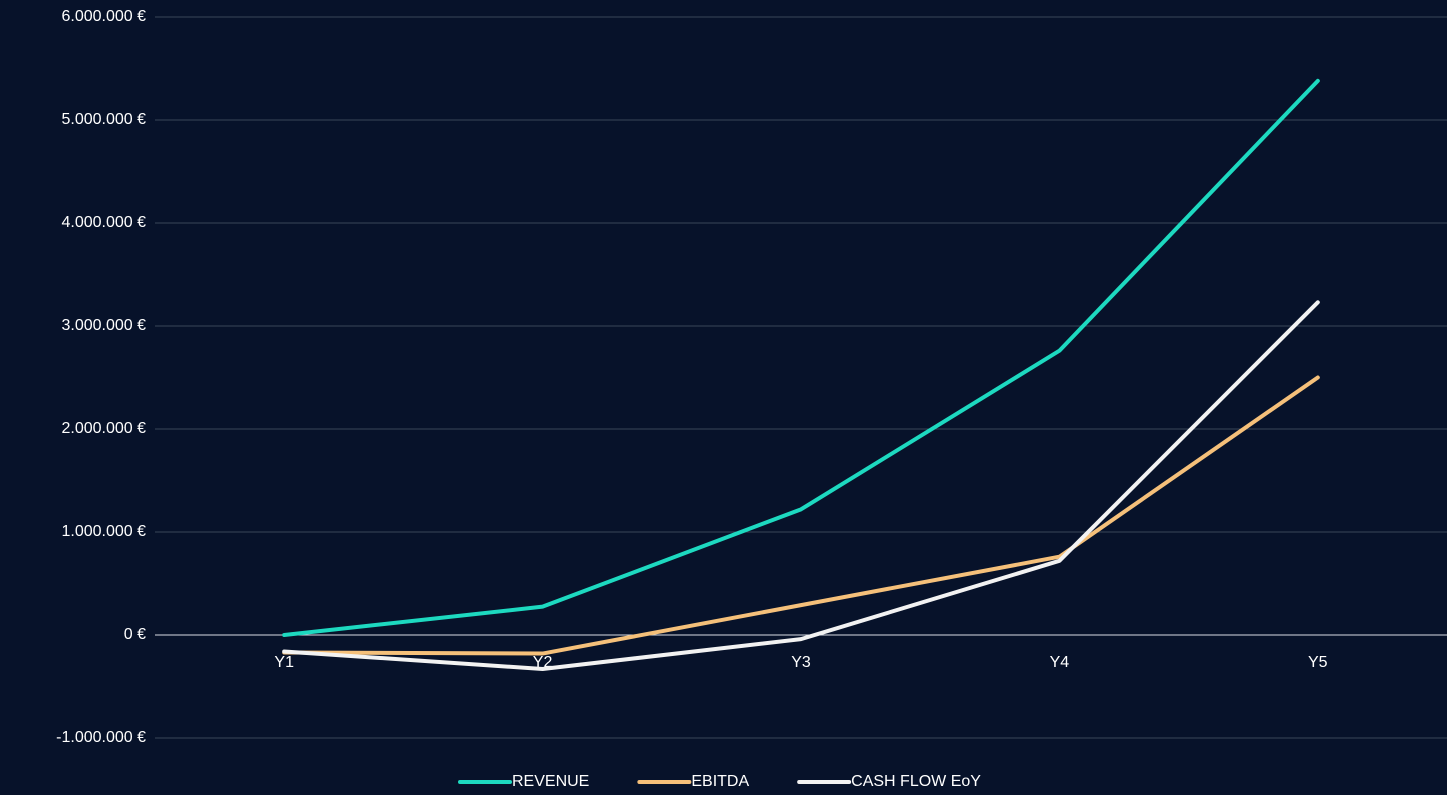  What do you see at coordinates (103, 222) in the screenshot?
I see `y-tick-label: 4.000.000 €` at bounding box center [103, 222].